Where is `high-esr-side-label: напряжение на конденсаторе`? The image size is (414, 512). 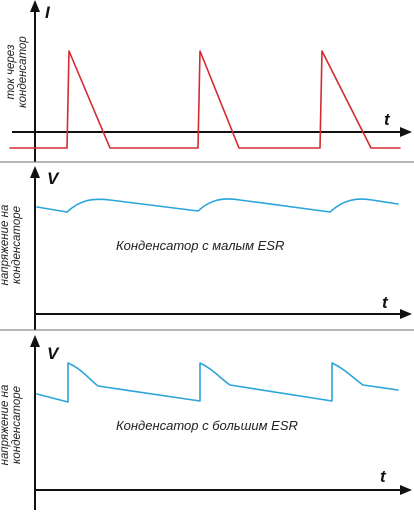
high-esr-side-label: напряжение на конденсаторе is located at coordinates (11, 425).